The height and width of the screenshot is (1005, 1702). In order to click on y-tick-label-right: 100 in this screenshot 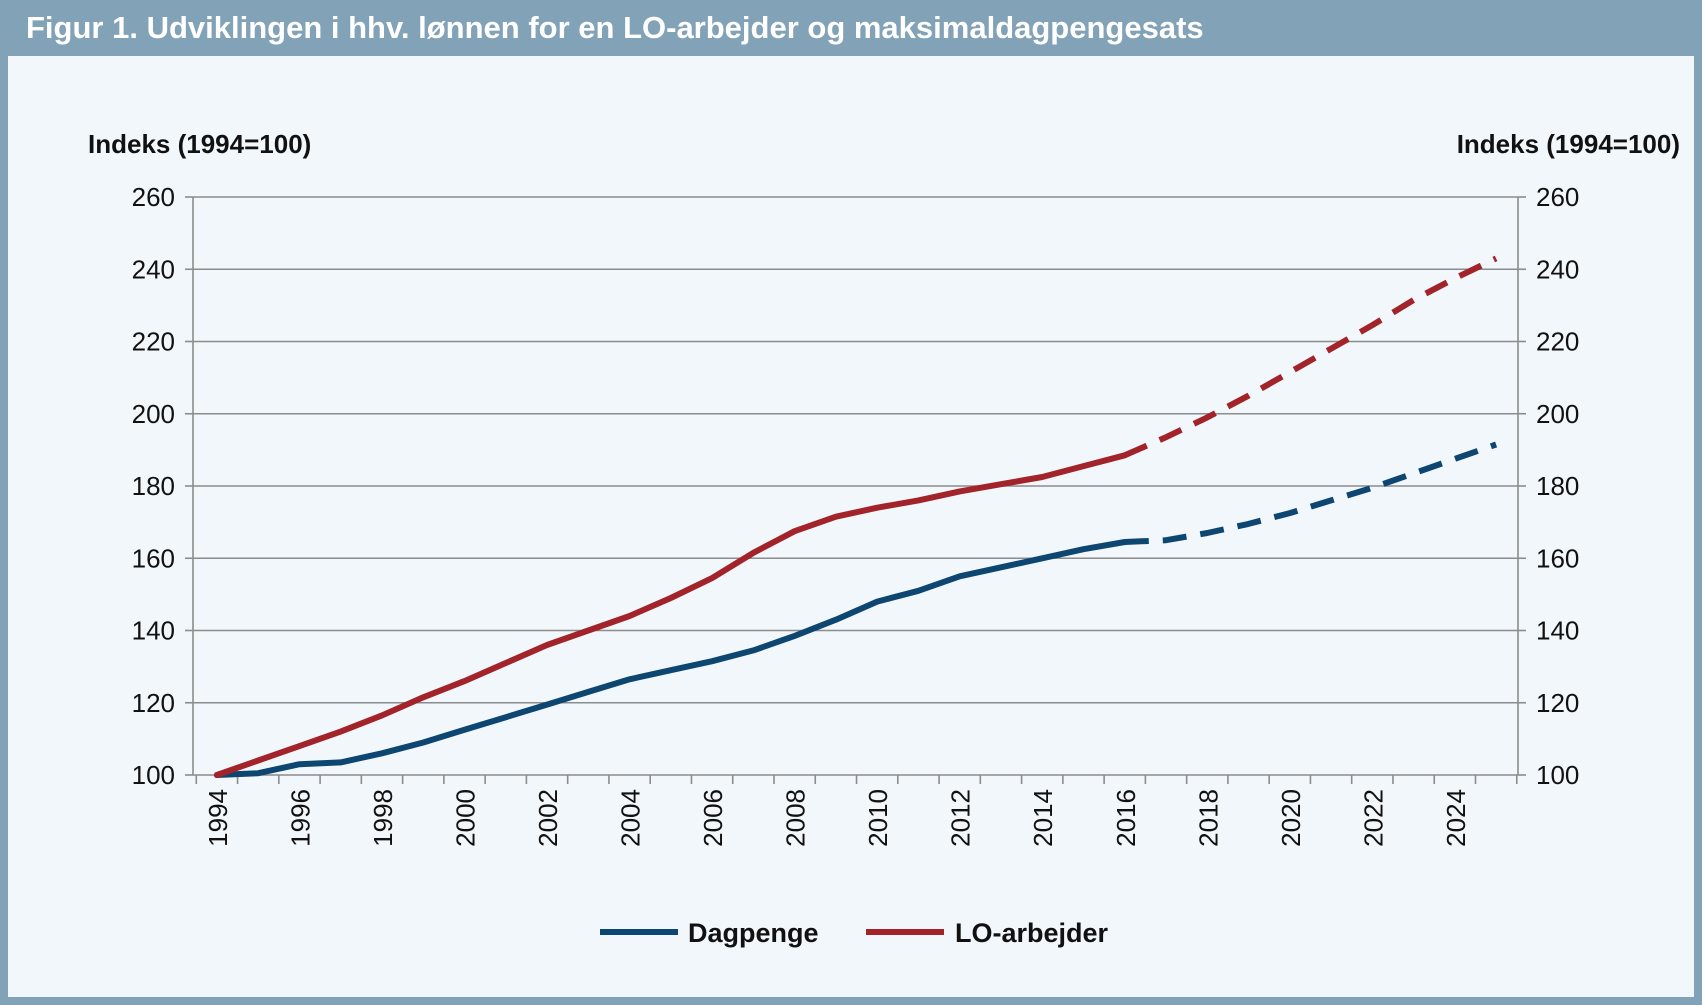, I will do `click(1557, 775)`.